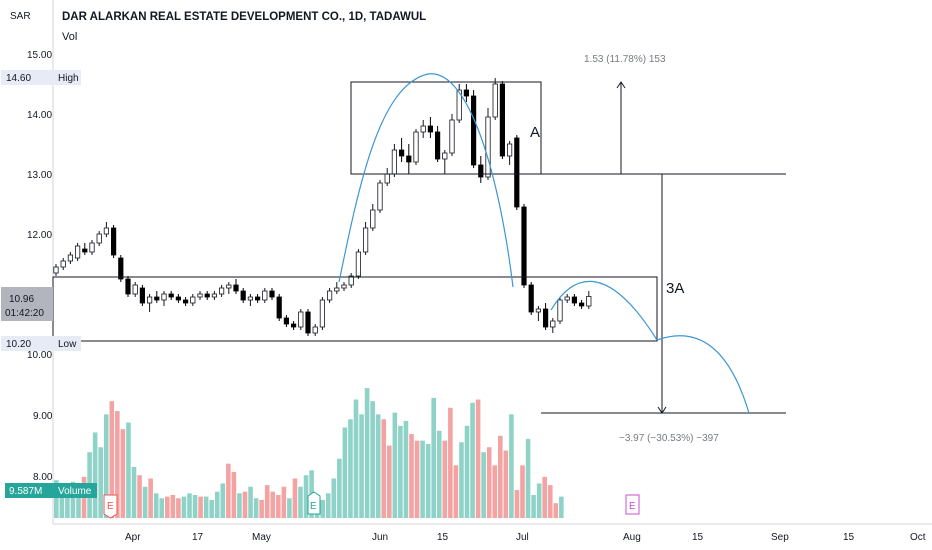 The height and width of the screenshot is (550, 932). Describe the element at coordinates (355, 309) in the screenshot. I see `range-box-rectangle` at that location.